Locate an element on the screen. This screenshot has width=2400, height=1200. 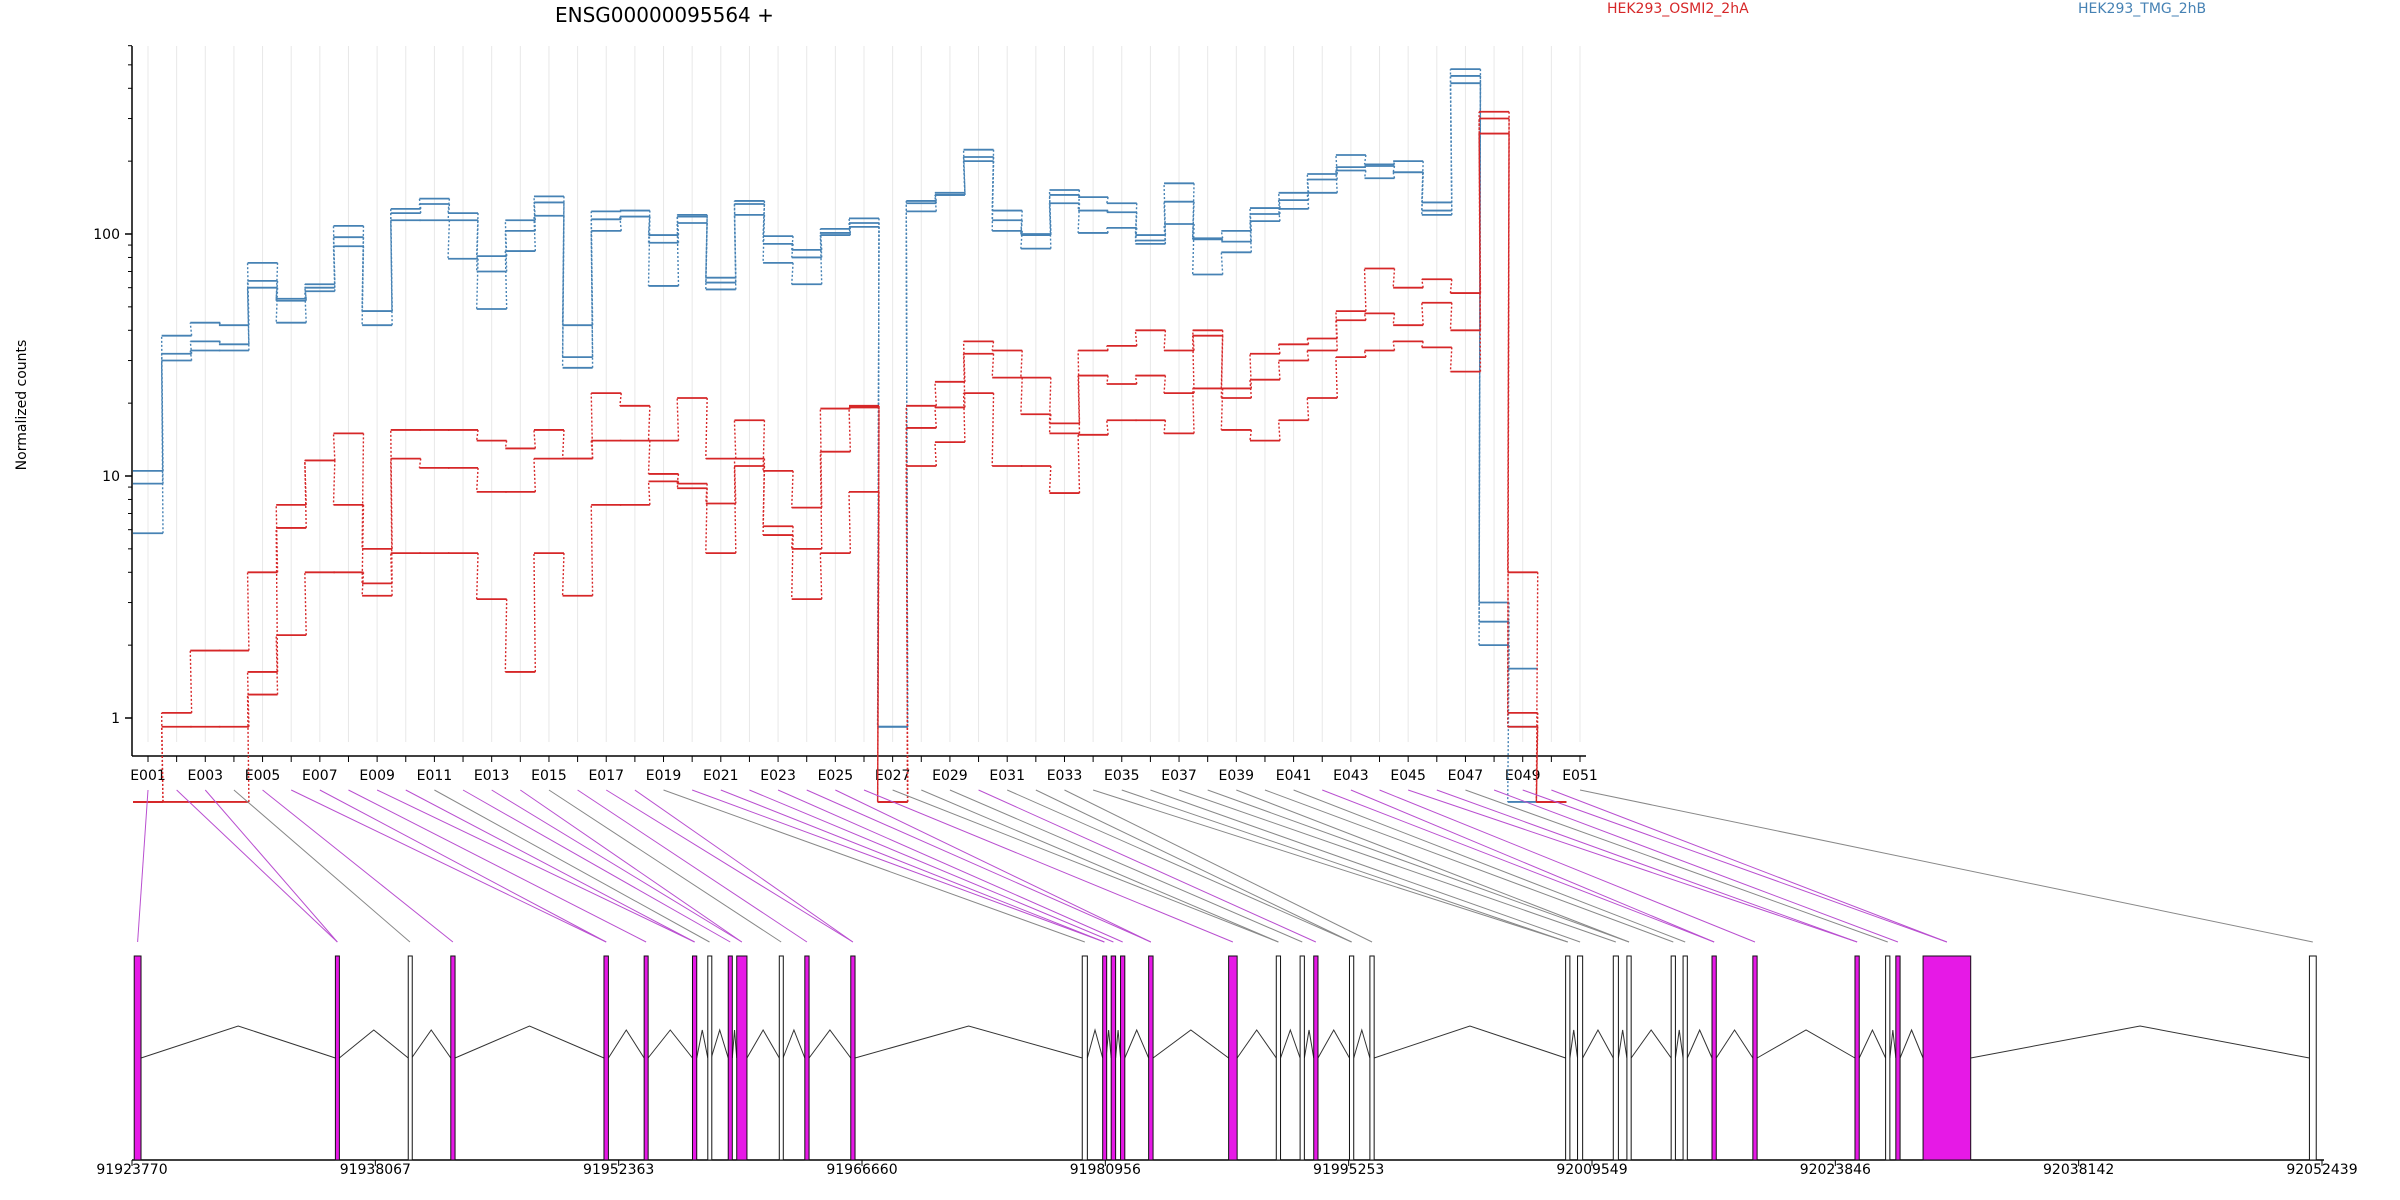
genomic-tick-label: 92038142 is located at coordinates (2078, 1170).